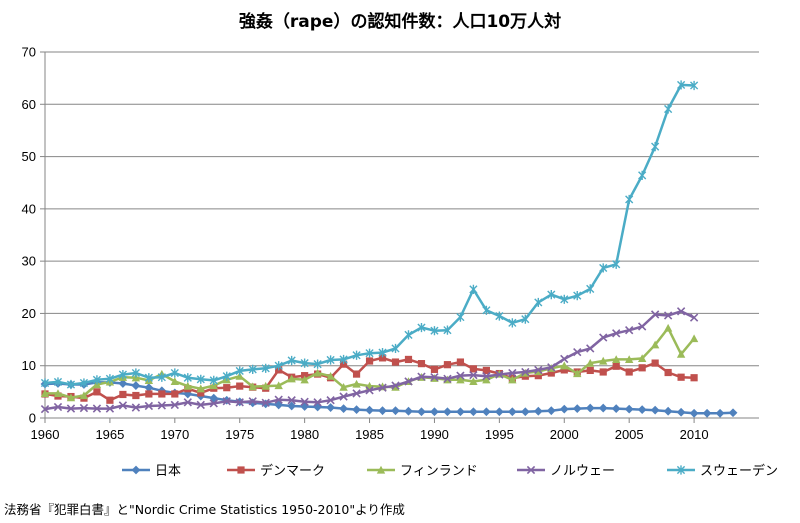 The width and height of the screenshot is (800, 523). Describe the element at coordinates (694, 378) in the screenshot. I see `data-point-1-2010` at that location.